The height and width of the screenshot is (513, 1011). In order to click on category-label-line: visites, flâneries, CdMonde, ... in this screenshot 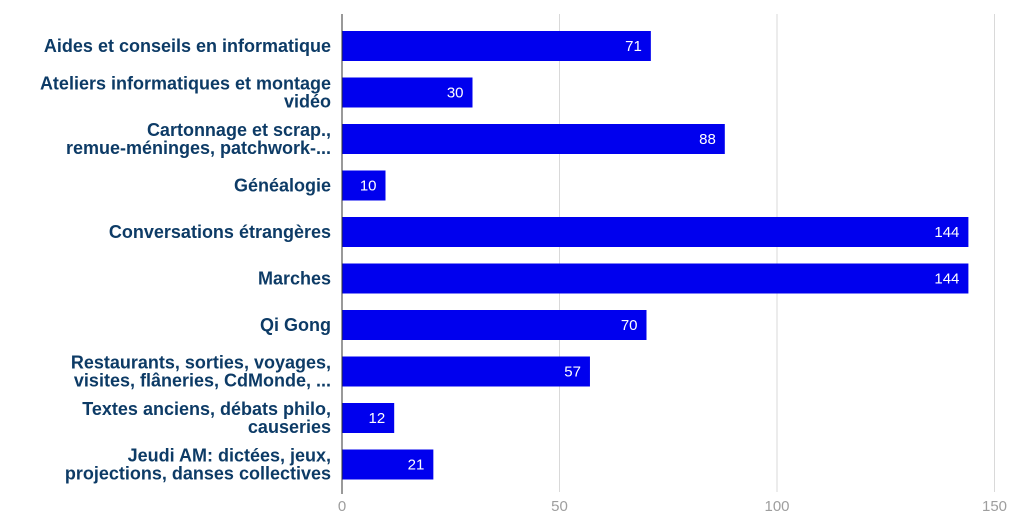, I will do `click(202, 381)`.